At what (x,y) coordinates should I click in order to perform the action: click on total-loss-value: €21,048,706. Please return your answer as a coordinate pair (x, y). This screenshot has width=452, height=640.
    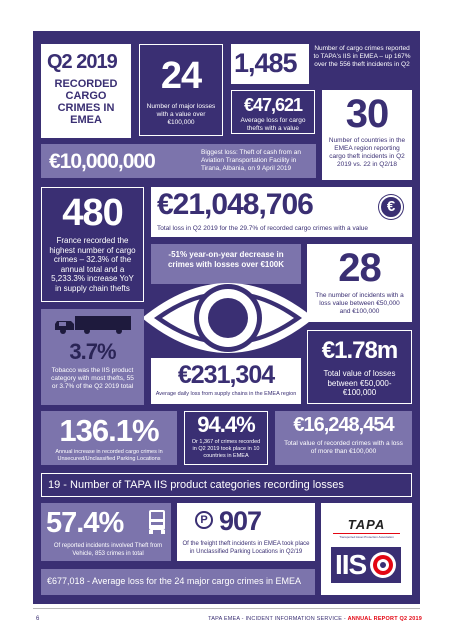
    Looking at the image, I should click on (235, 204).